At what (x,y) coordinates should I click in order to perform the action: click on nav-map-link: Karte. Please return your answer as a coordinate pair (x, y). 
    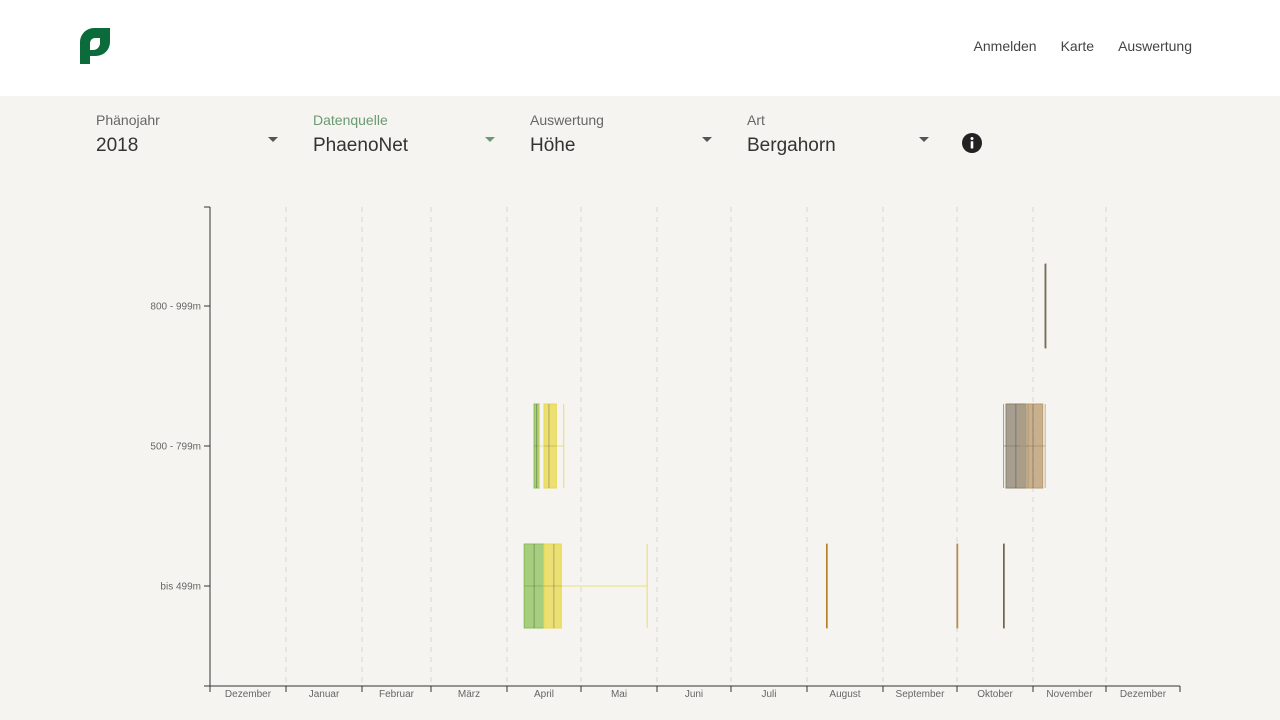
    Looking at the image, I should click on (1077, 46).